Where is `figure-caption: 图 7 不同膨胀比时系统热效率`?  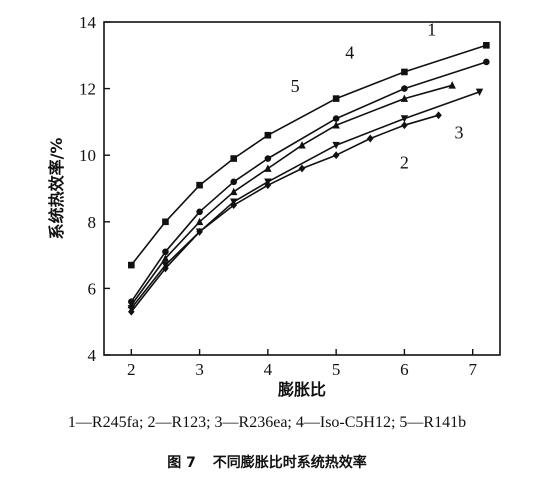
figure-caption: 图 7 不同膨胀比时系统热效率 is located at coordinates (267, 462).